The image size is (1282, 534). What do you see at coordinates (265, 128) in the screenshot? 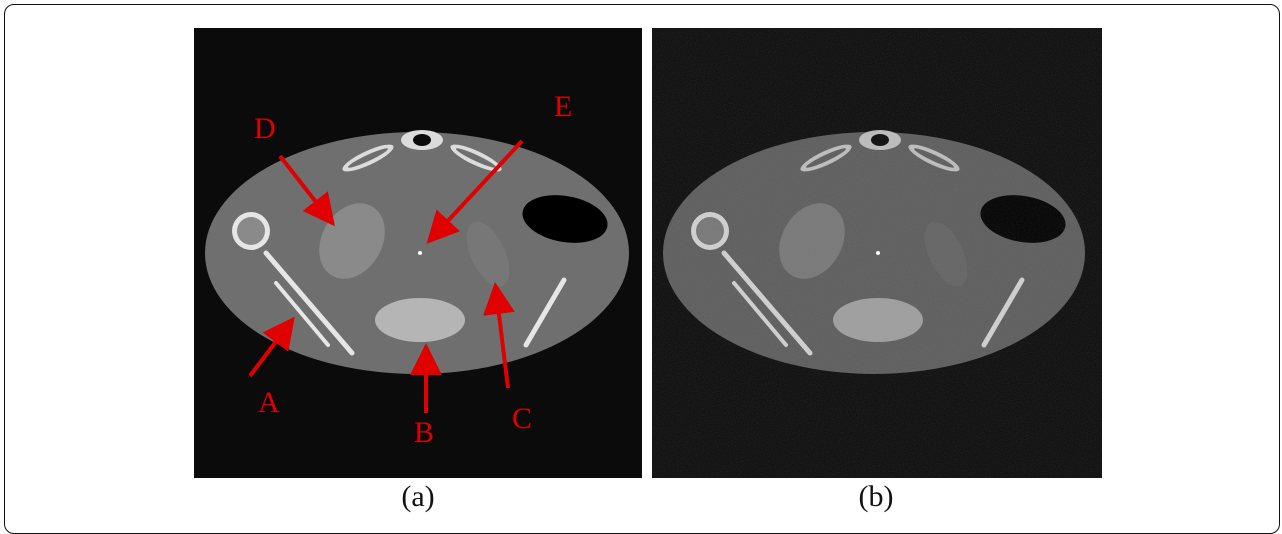
I see `label-d: D` at bounding box center [265, 128].